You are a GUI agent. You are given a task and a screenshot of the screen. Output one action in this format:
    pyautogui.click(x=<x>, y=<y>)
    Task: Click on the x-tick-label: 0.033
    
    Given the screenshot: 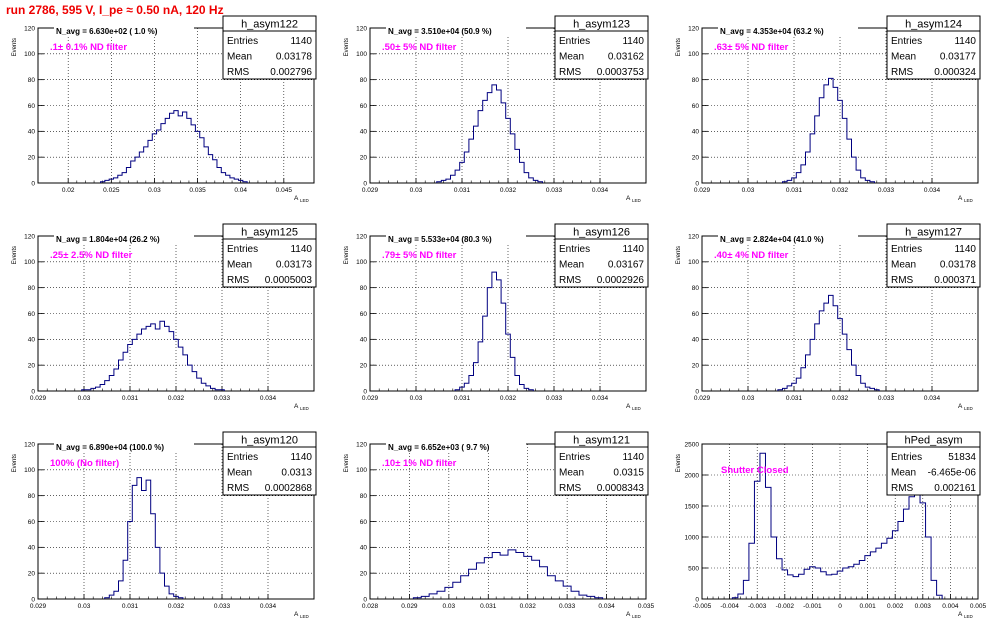 What is the action you would take?
    pyautogui.click(x=554, y=398)
    